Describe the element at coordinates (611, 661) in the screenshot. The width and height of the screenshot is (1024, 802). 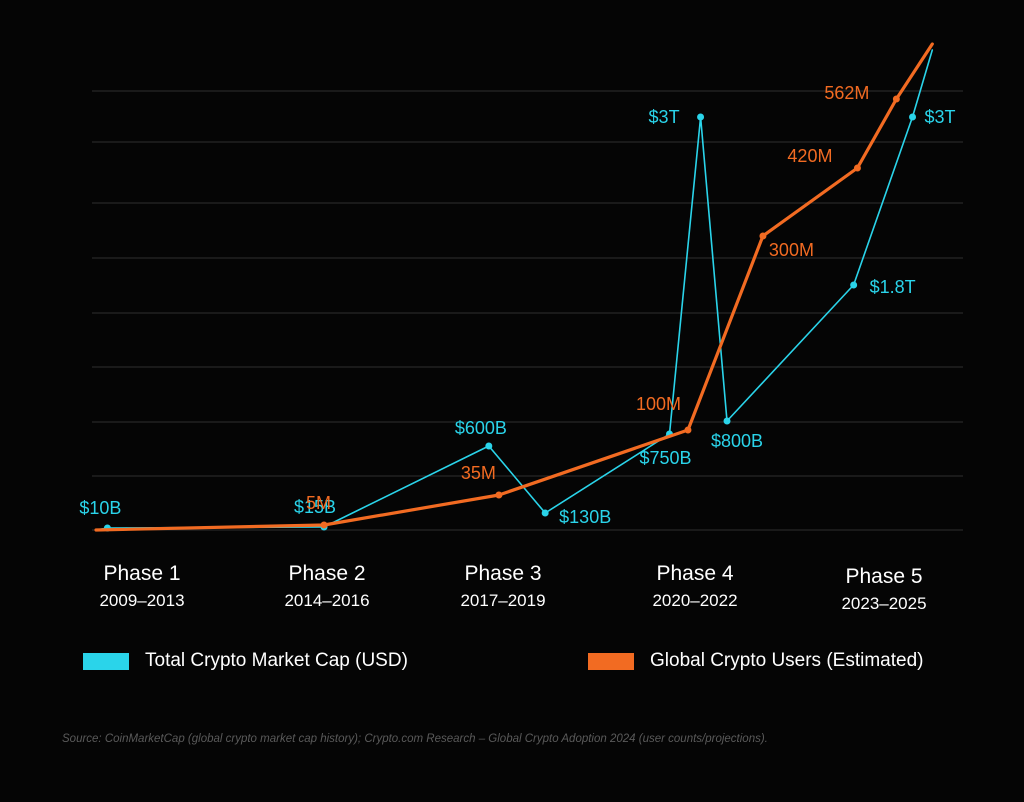
I see `legend-swatch-users` at that location.